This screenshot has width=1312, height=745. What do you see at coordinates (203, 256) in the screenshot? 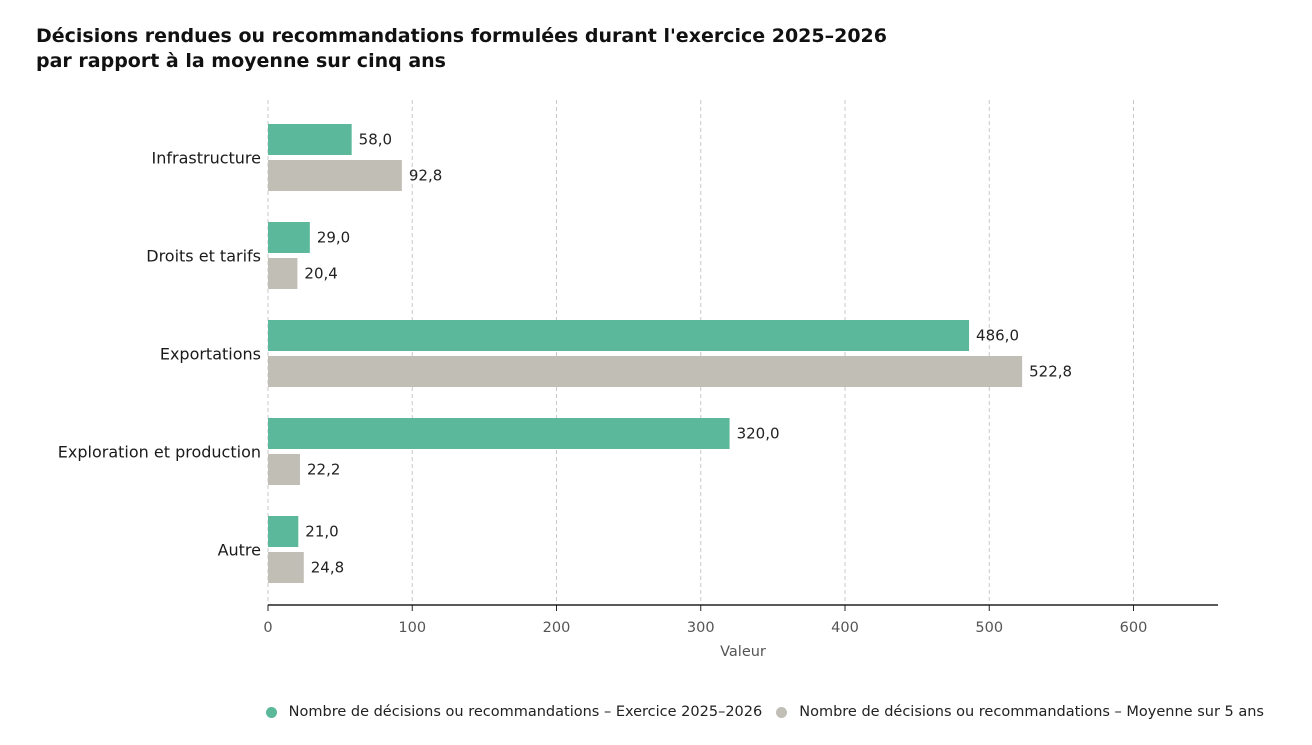
I see `category-label-1: Droits et tarifs` at bounding box center [203, 256].